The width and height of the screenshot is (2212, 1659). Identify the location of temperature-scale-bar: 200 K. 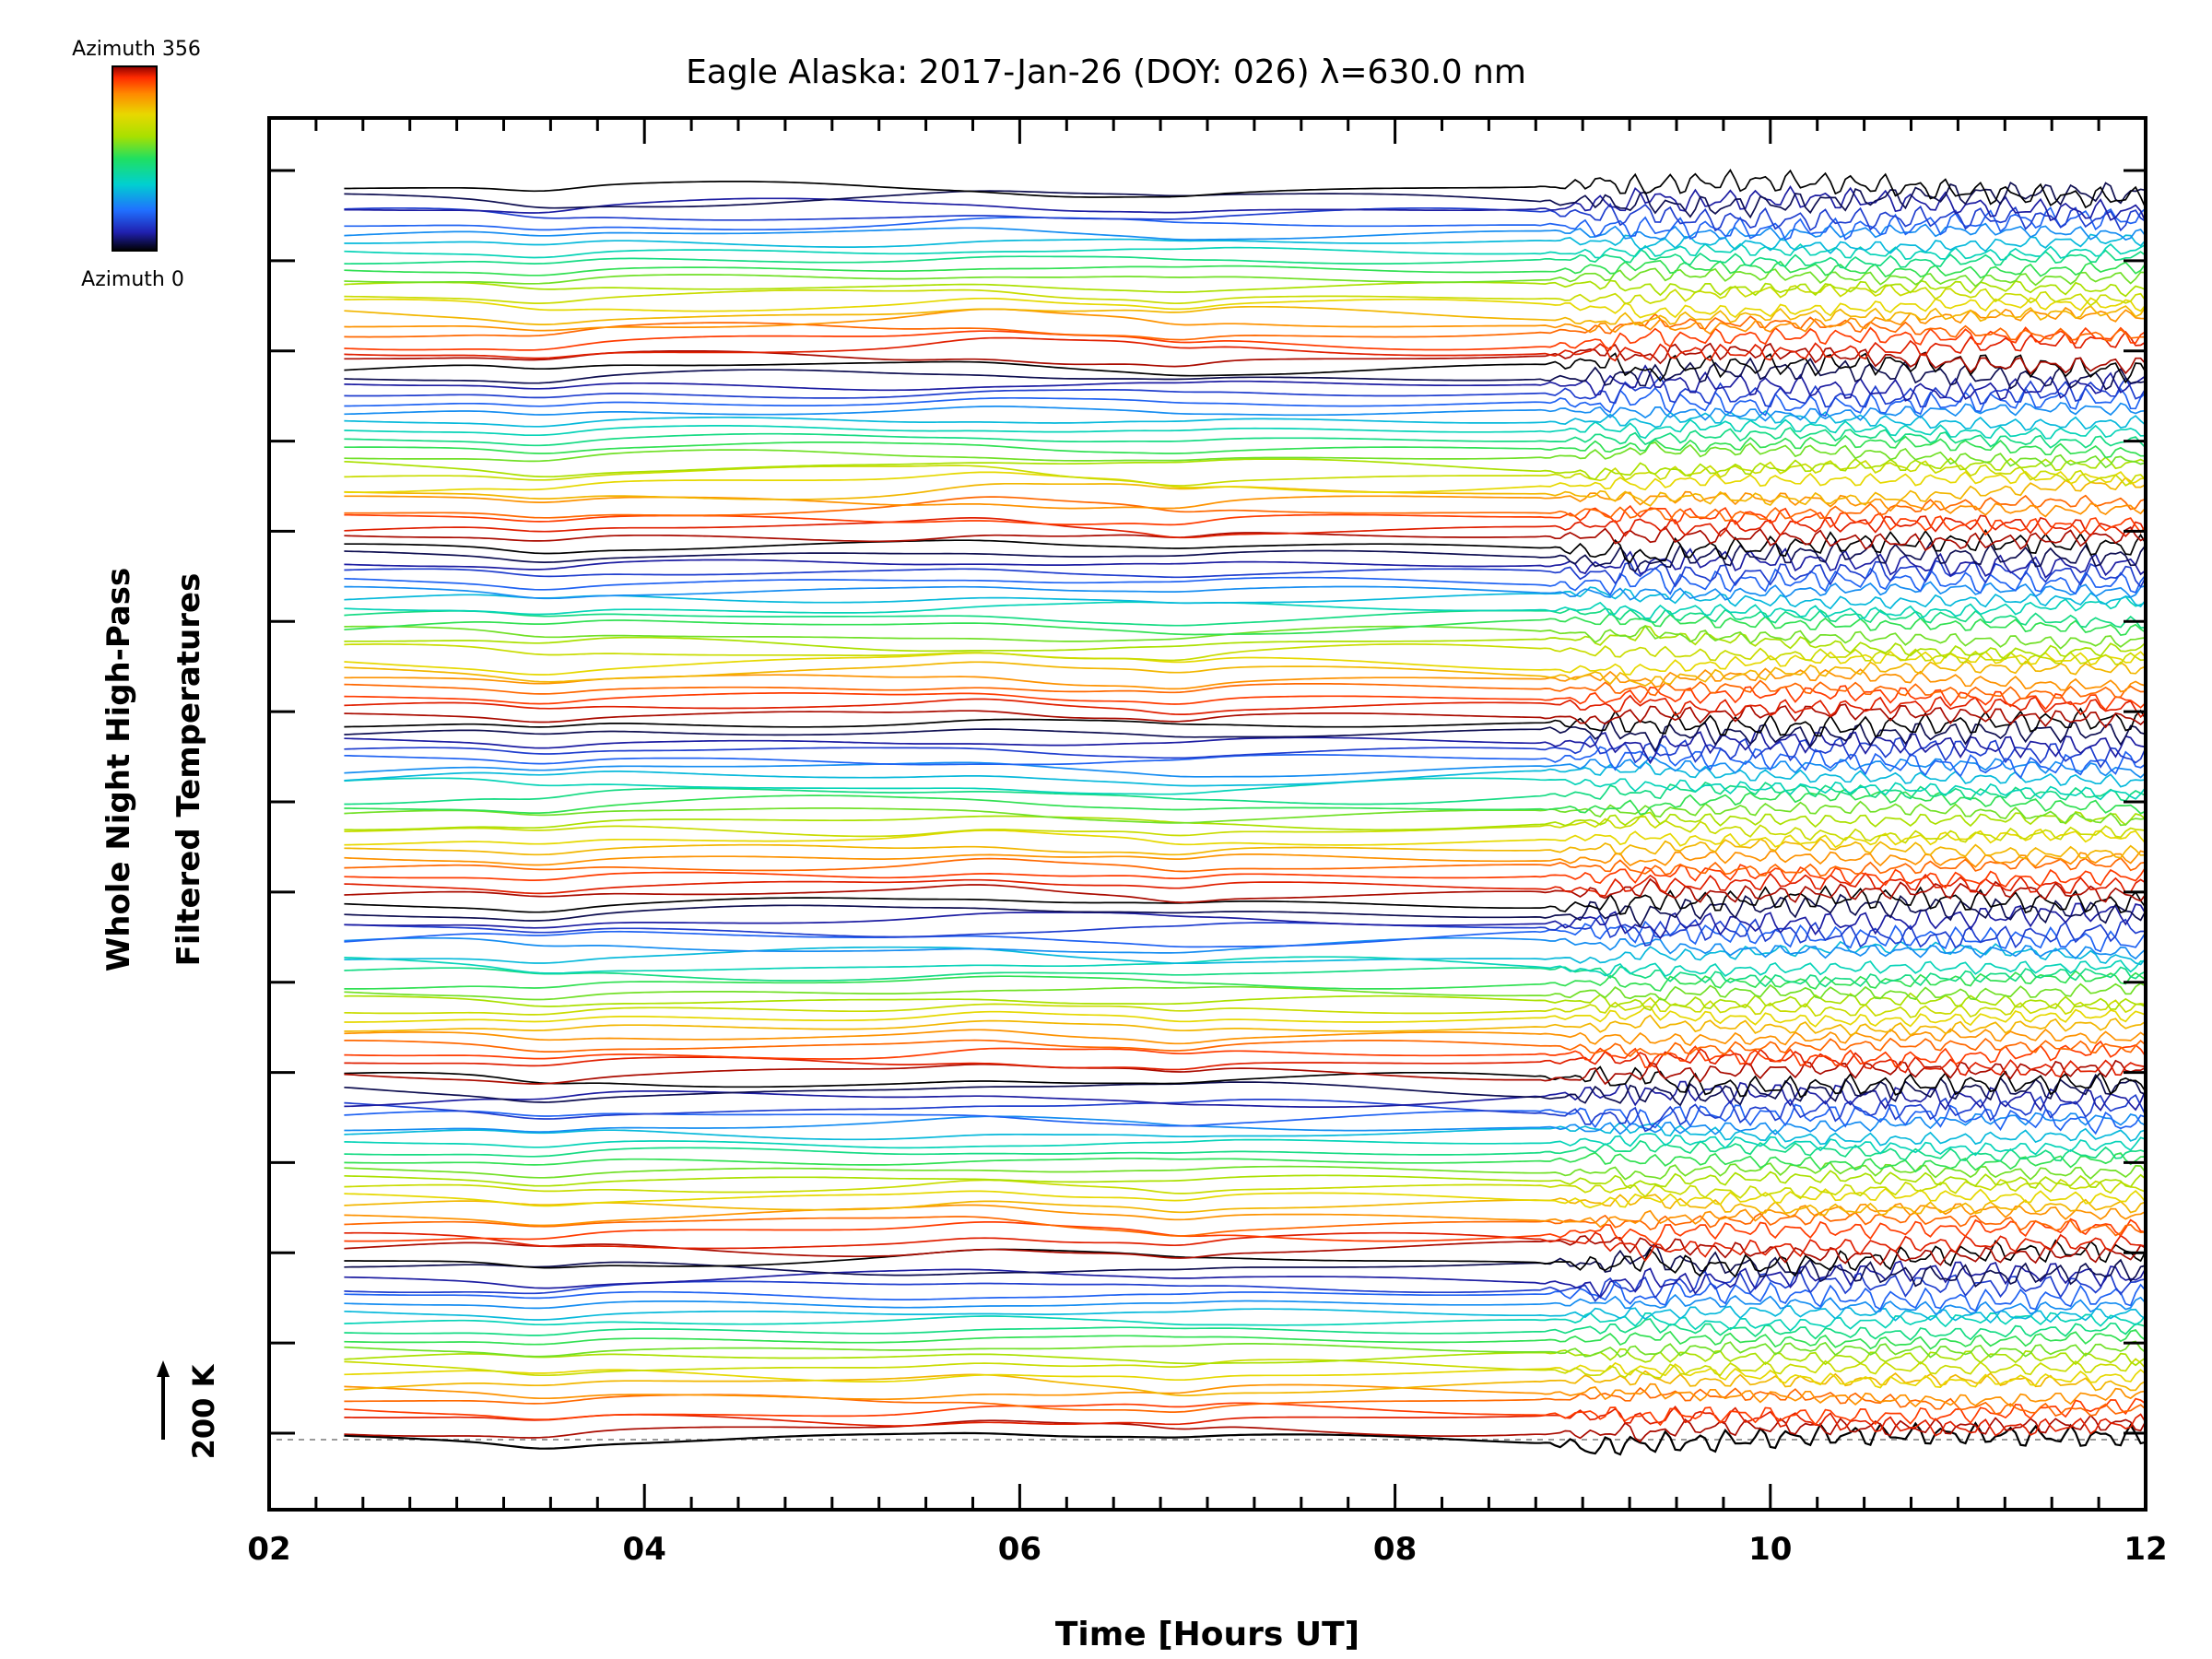
(189, 1409).